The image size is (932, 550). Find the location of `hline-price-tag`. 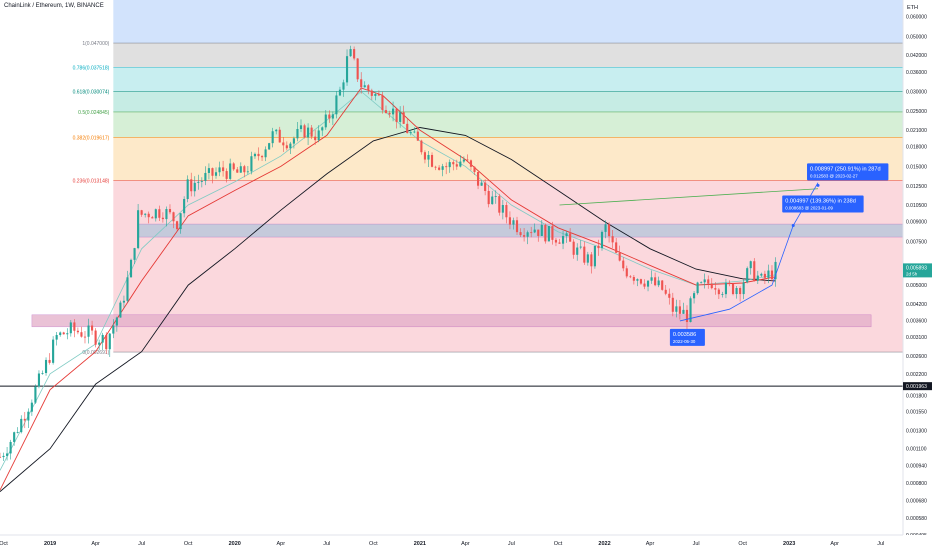

hline-price-tag is located at coordinates (917, 386).